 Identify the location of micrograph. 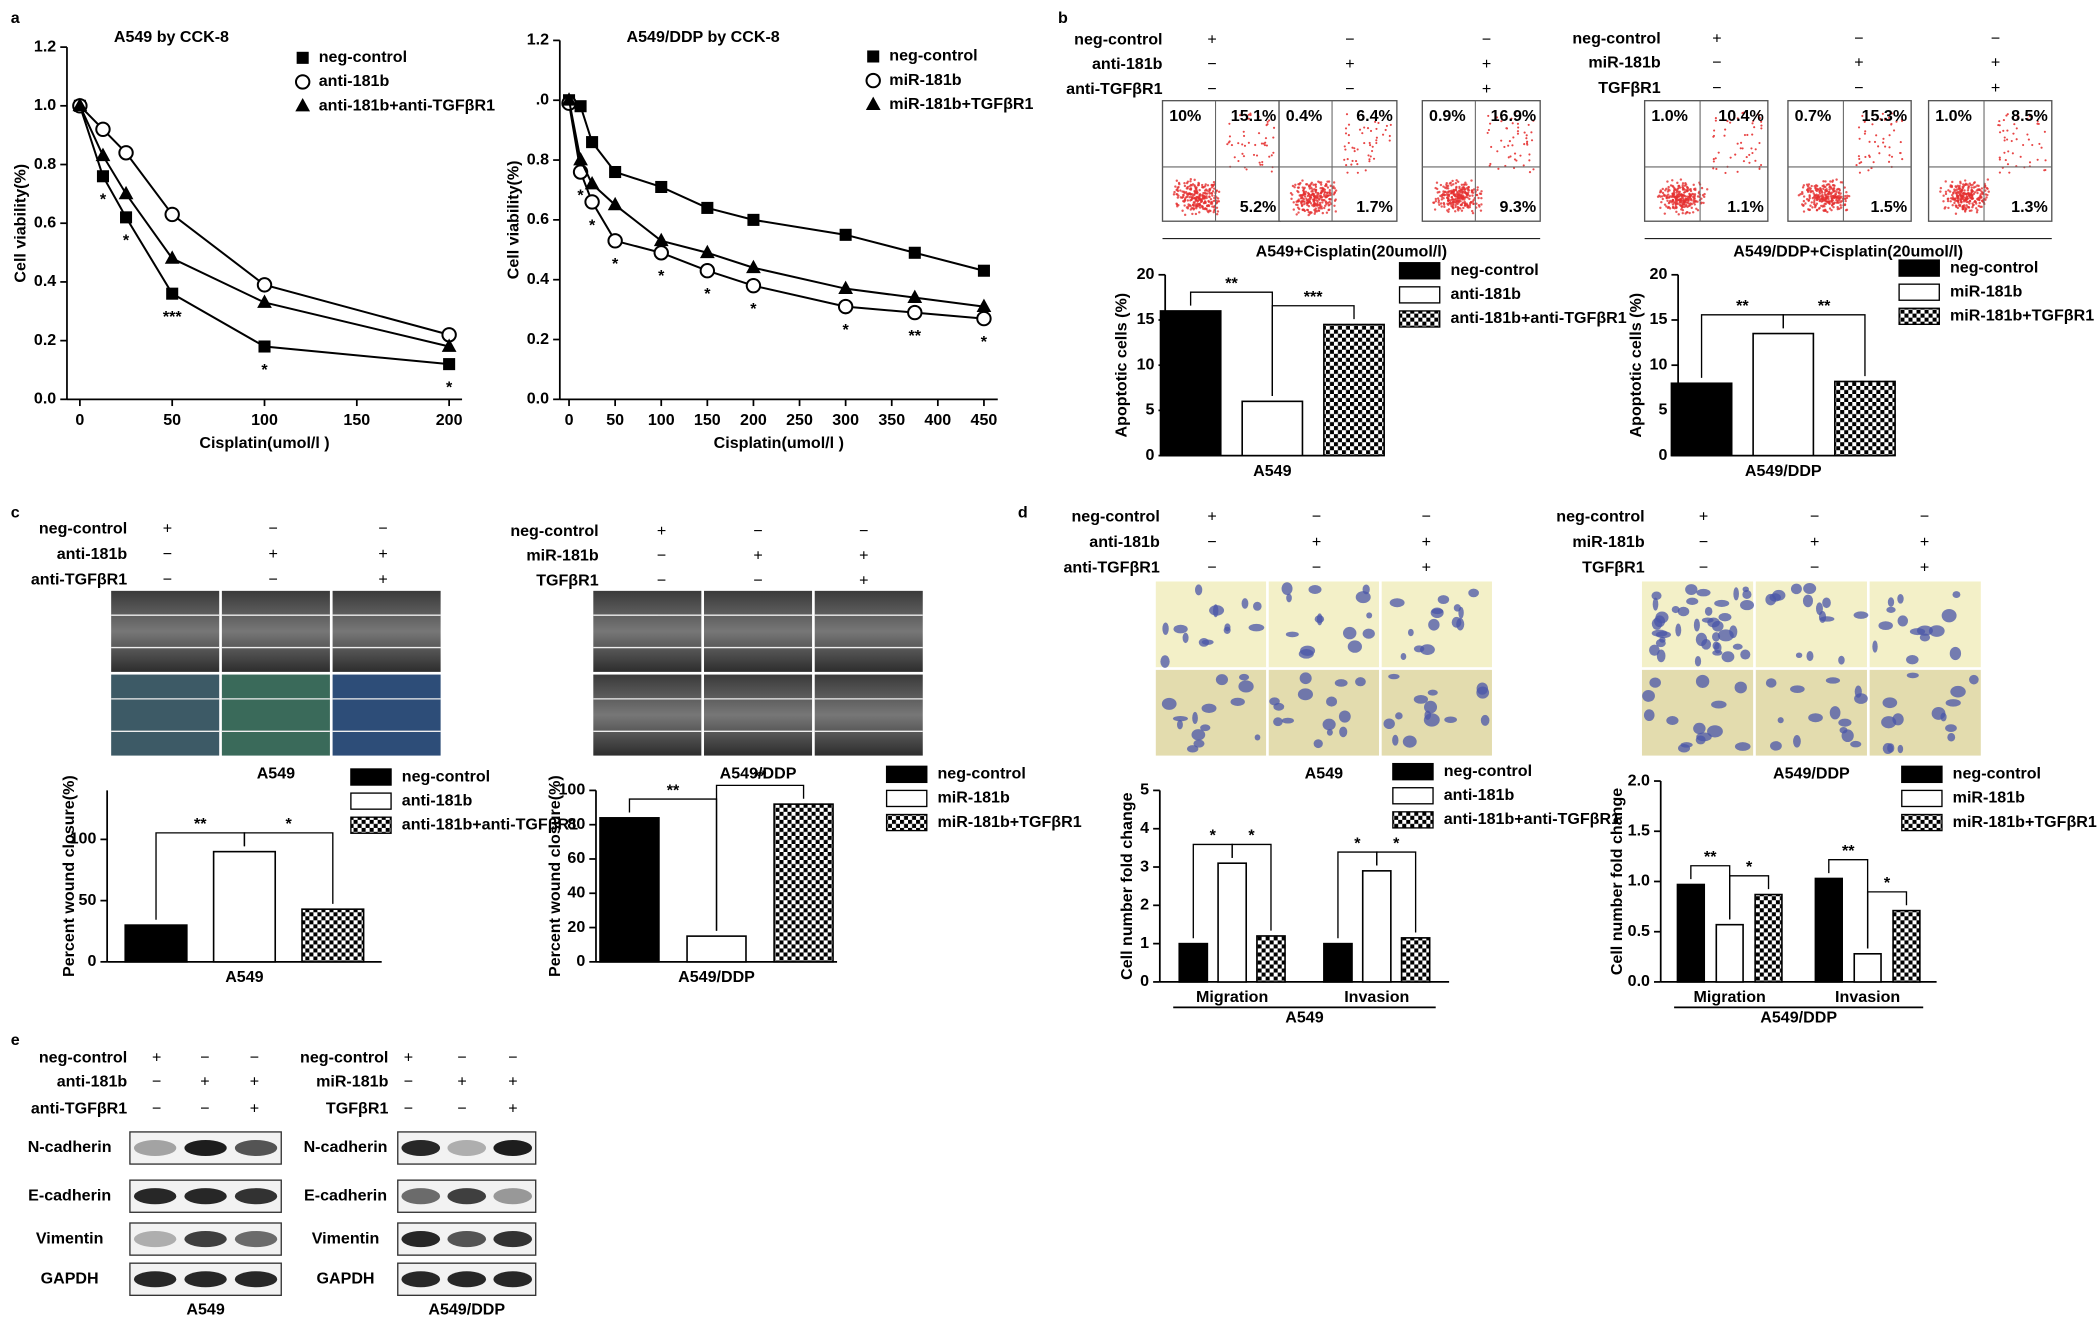
(758, 631).